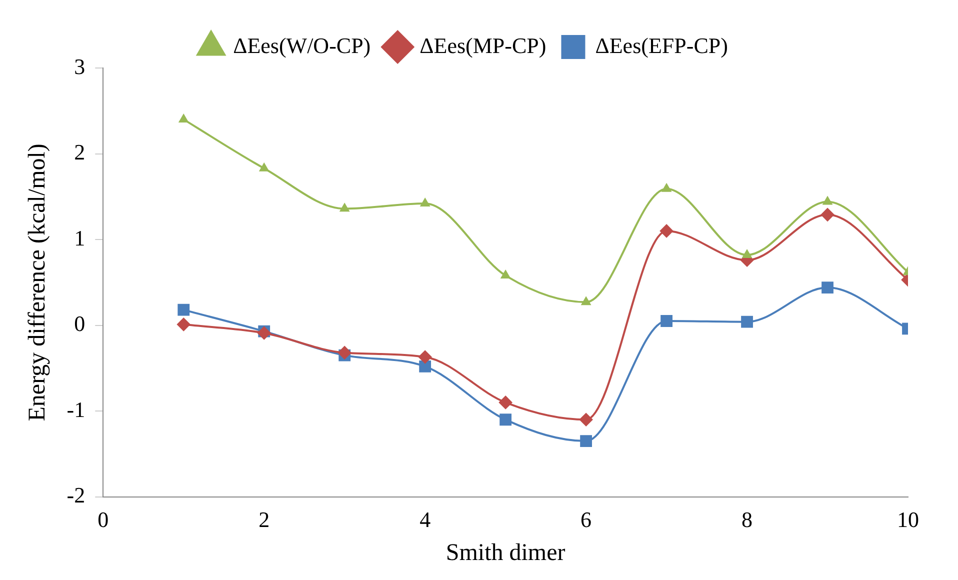 The image size is (958, 580). Describe the element at coordinates (76, 409) in the screenshot. I see `y-tick-label: -1` at that location.